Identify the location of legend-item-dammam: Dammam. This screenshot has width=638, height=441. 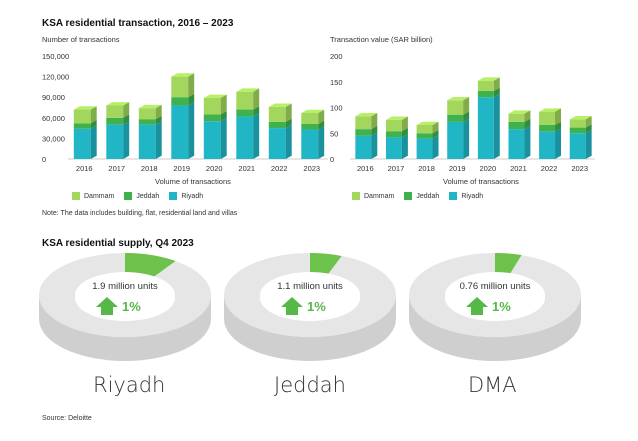
(93, 196).